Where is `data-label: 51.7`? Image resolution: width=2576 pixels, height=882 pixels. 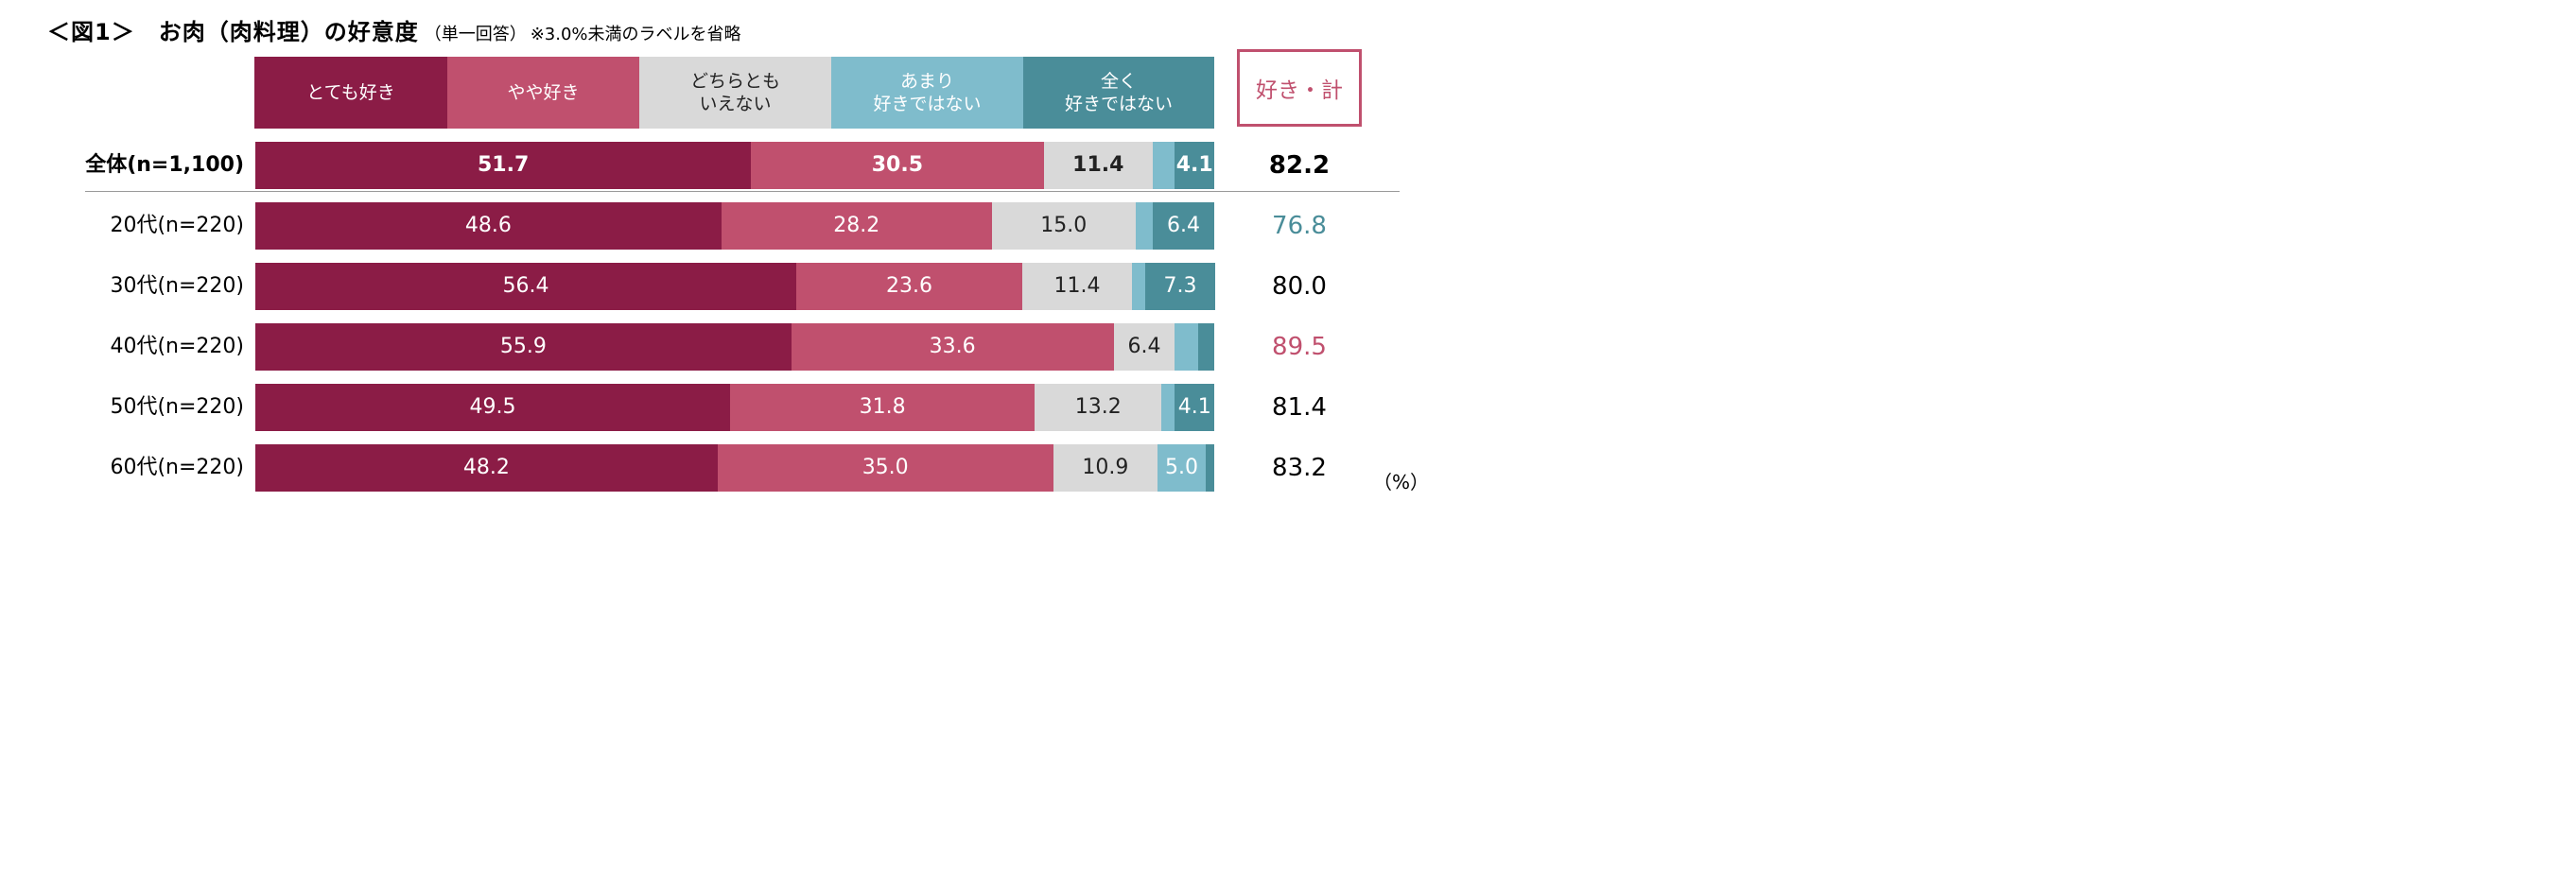
data-label: 51.7 is located at coordinates (503, 165).